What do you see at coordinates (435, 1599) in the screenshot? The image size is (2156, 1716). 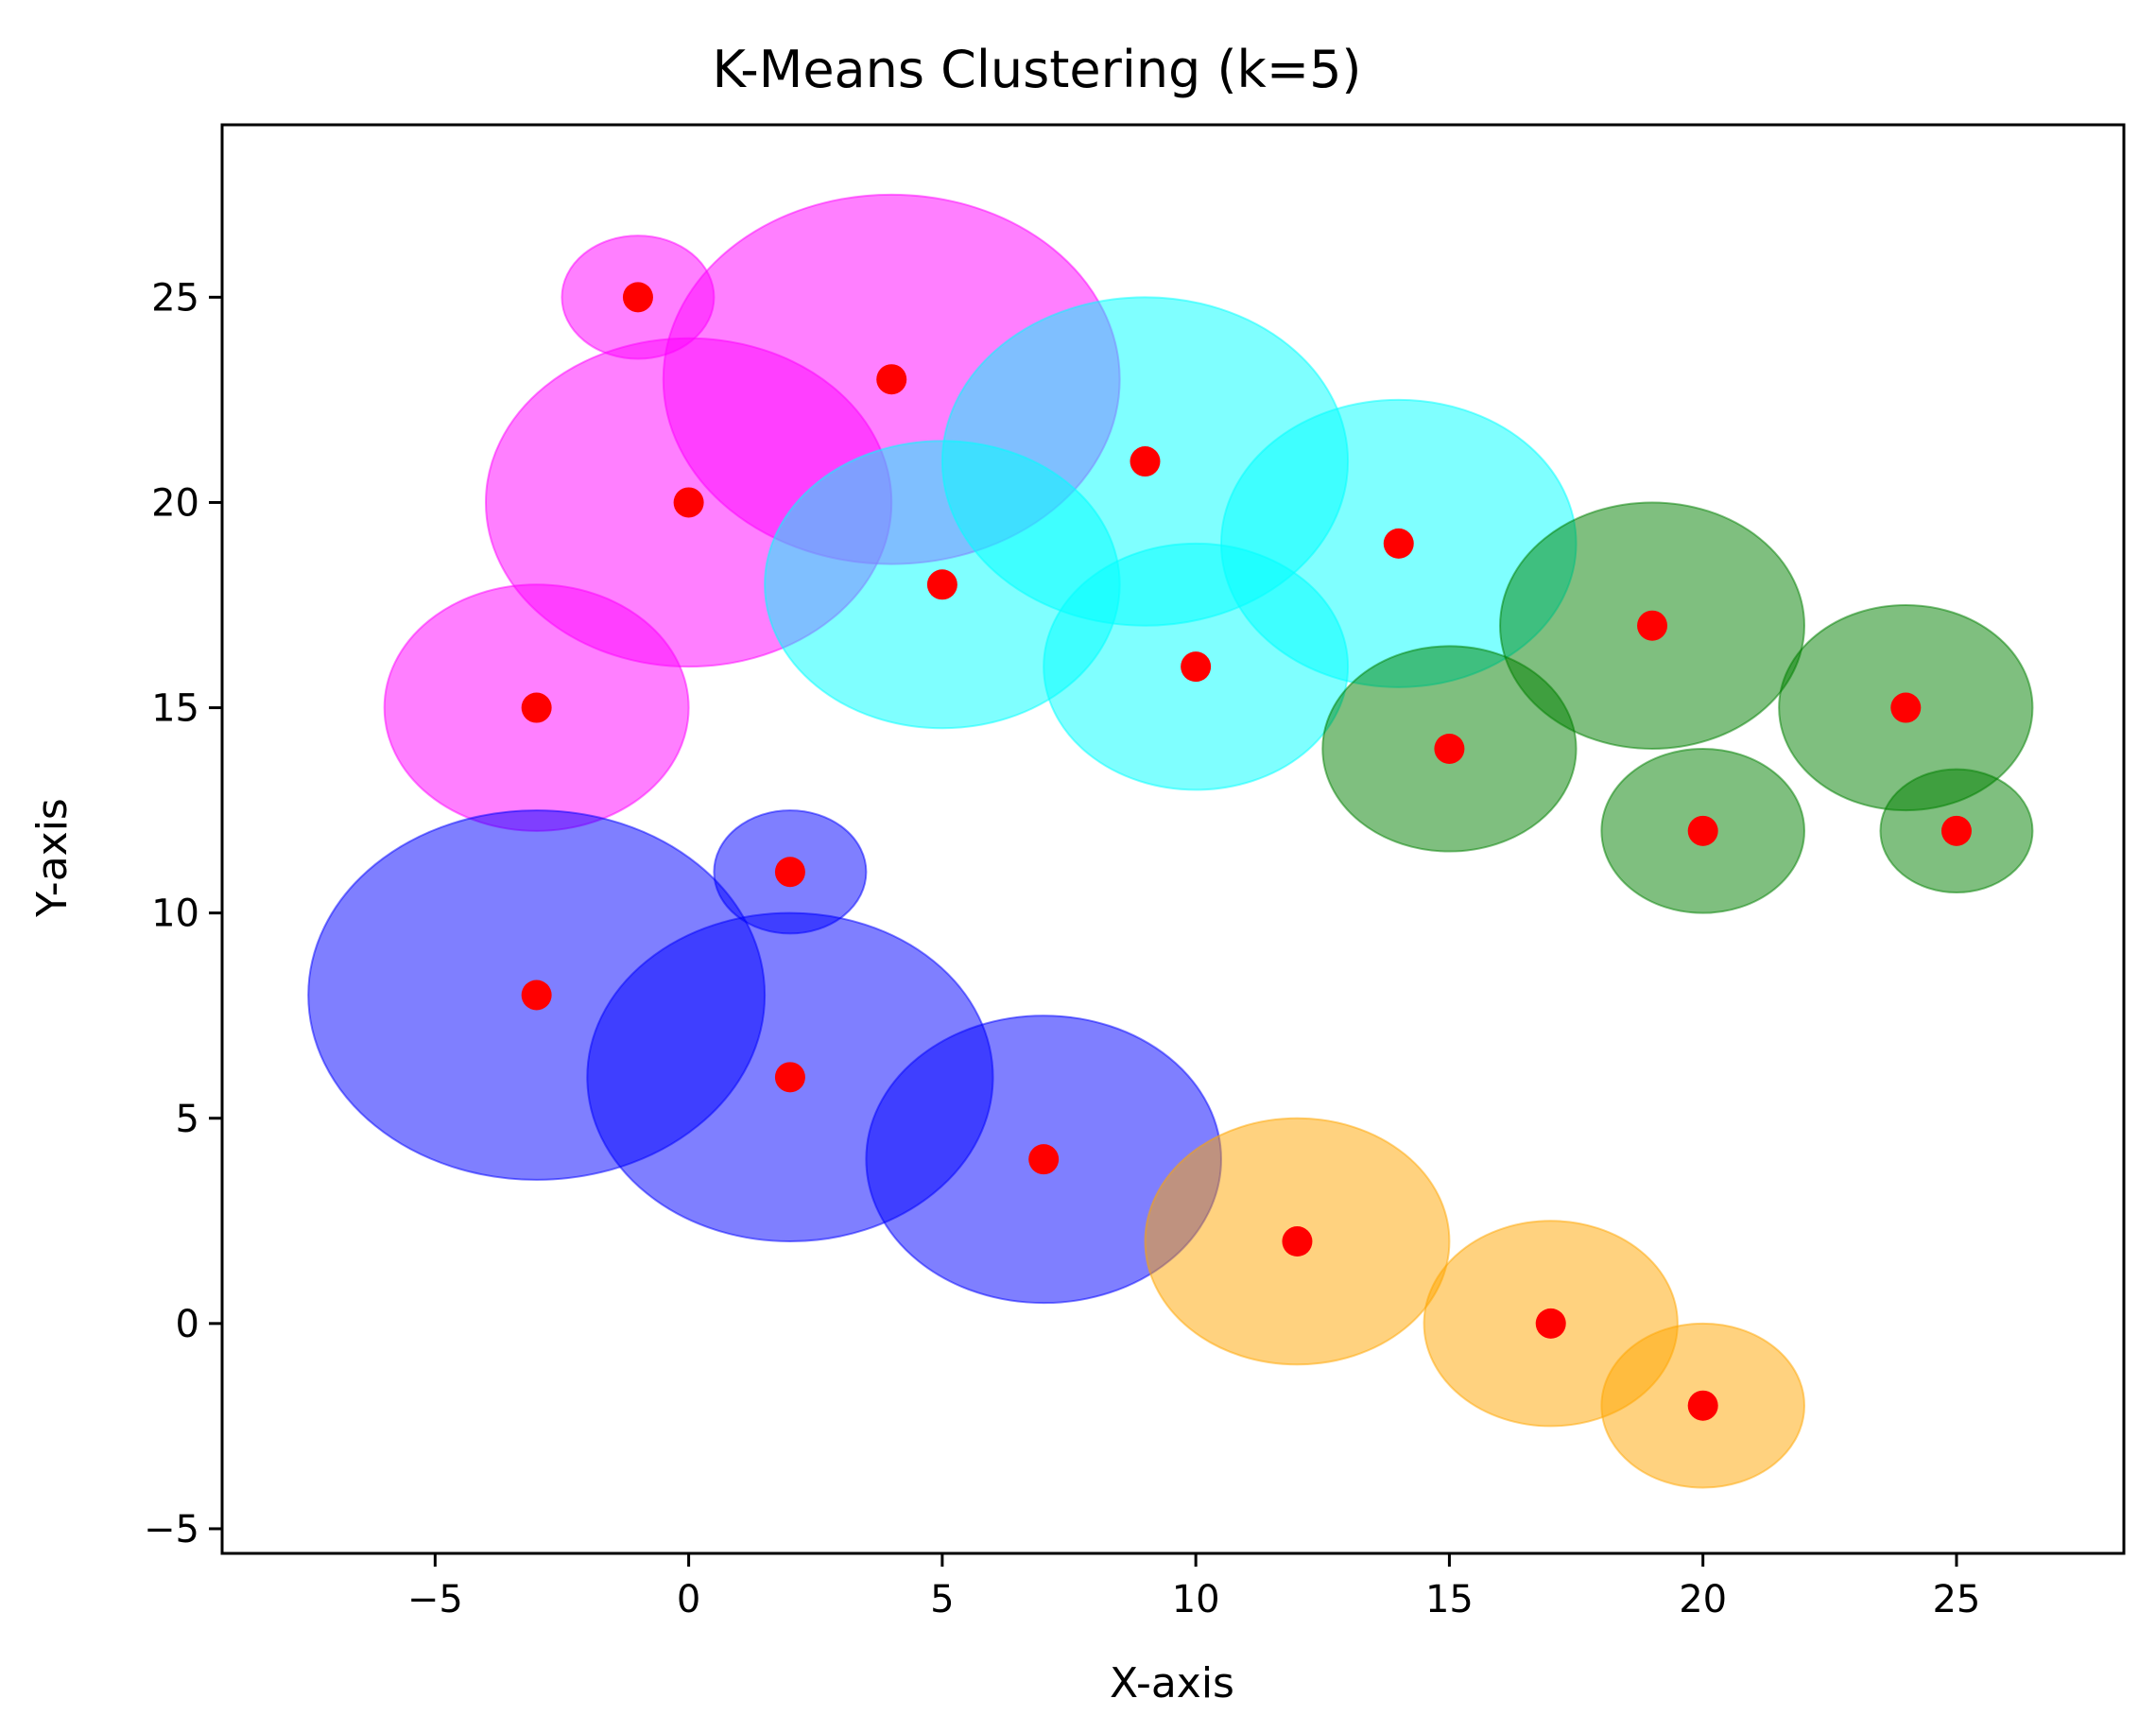 I see `x-tick-label: −5` at bounding box center [435, 1599].